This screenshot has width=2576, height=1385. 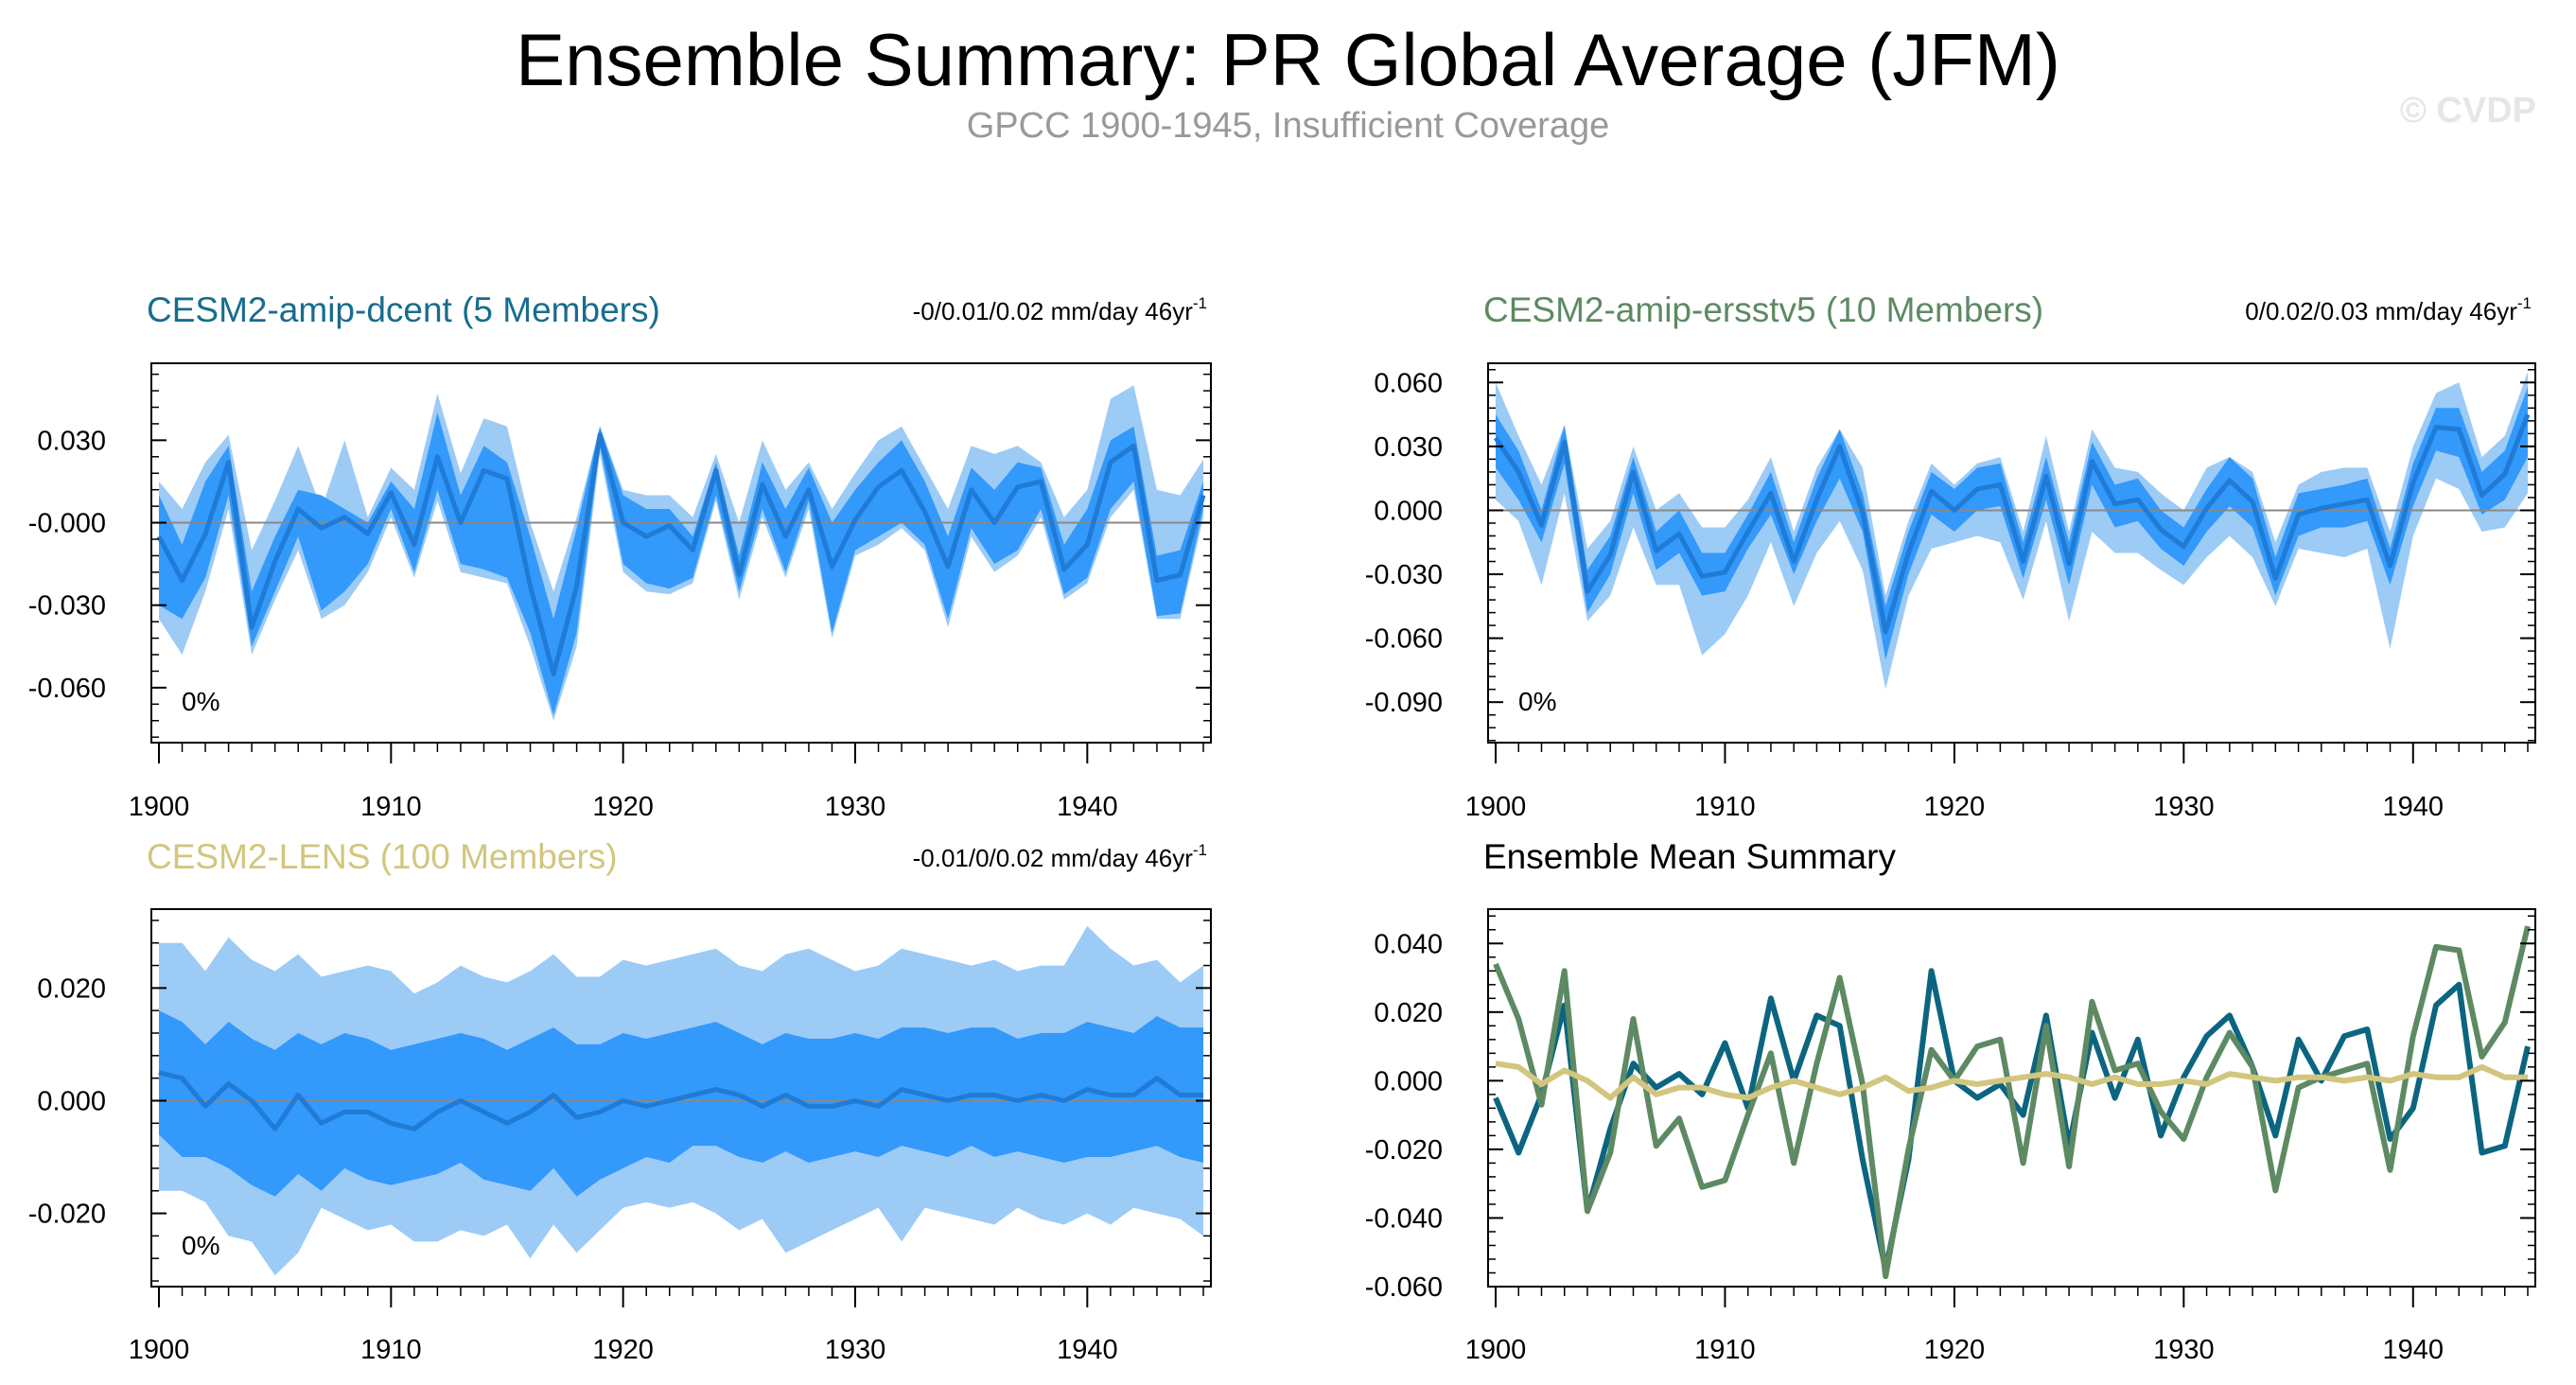 What do you see at coordinates (2012, 1081) in the screenshot?
I see `series-line-CESM2-LENS` at bounding box center [2012, 1081].